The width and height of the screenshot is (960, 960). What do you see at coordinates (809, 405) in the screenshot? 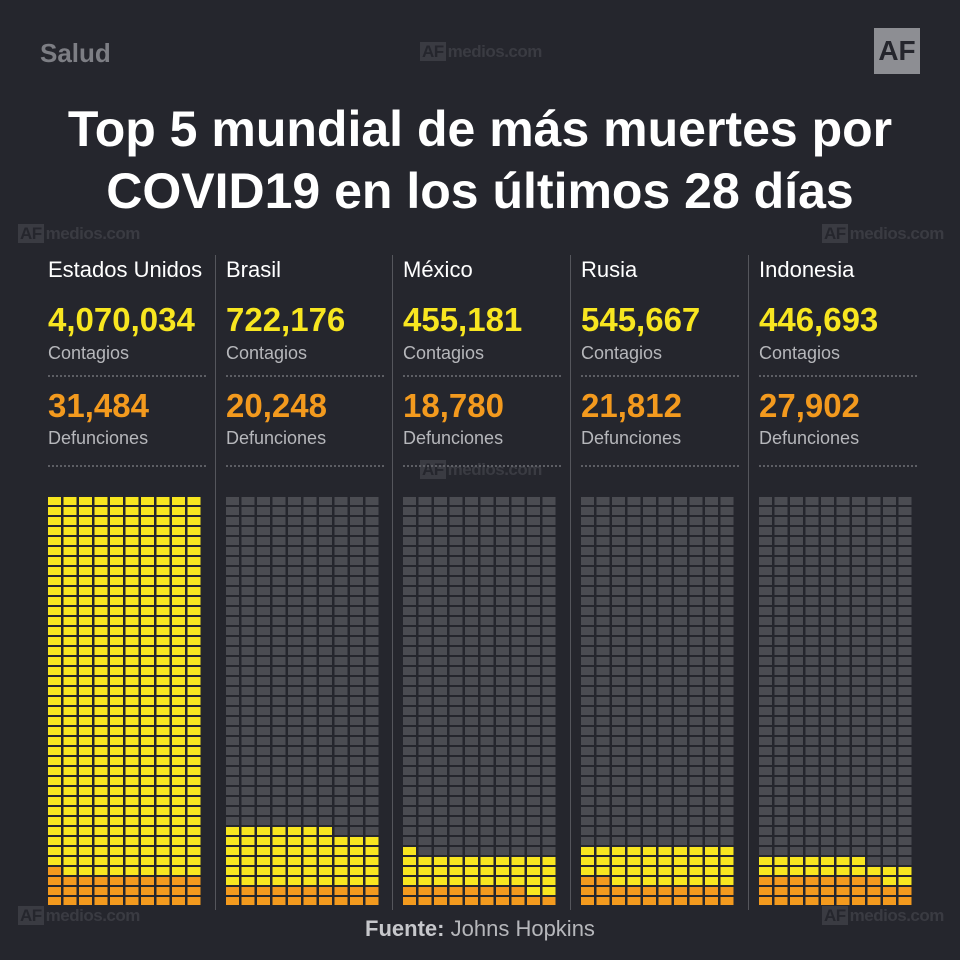
I see `deaths-value: 27,902` at bounding box center [809, 405].